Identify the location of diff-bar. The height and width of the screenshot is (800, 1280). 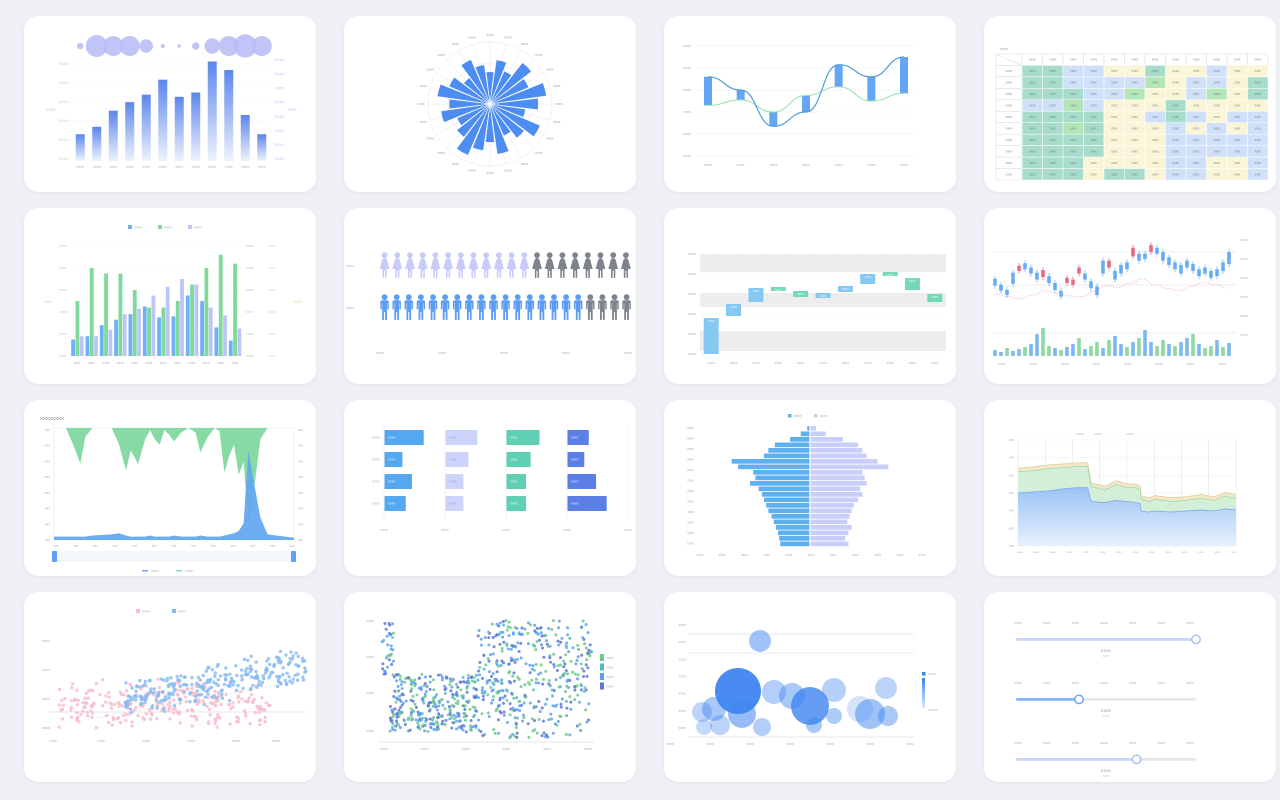
(740, 95).